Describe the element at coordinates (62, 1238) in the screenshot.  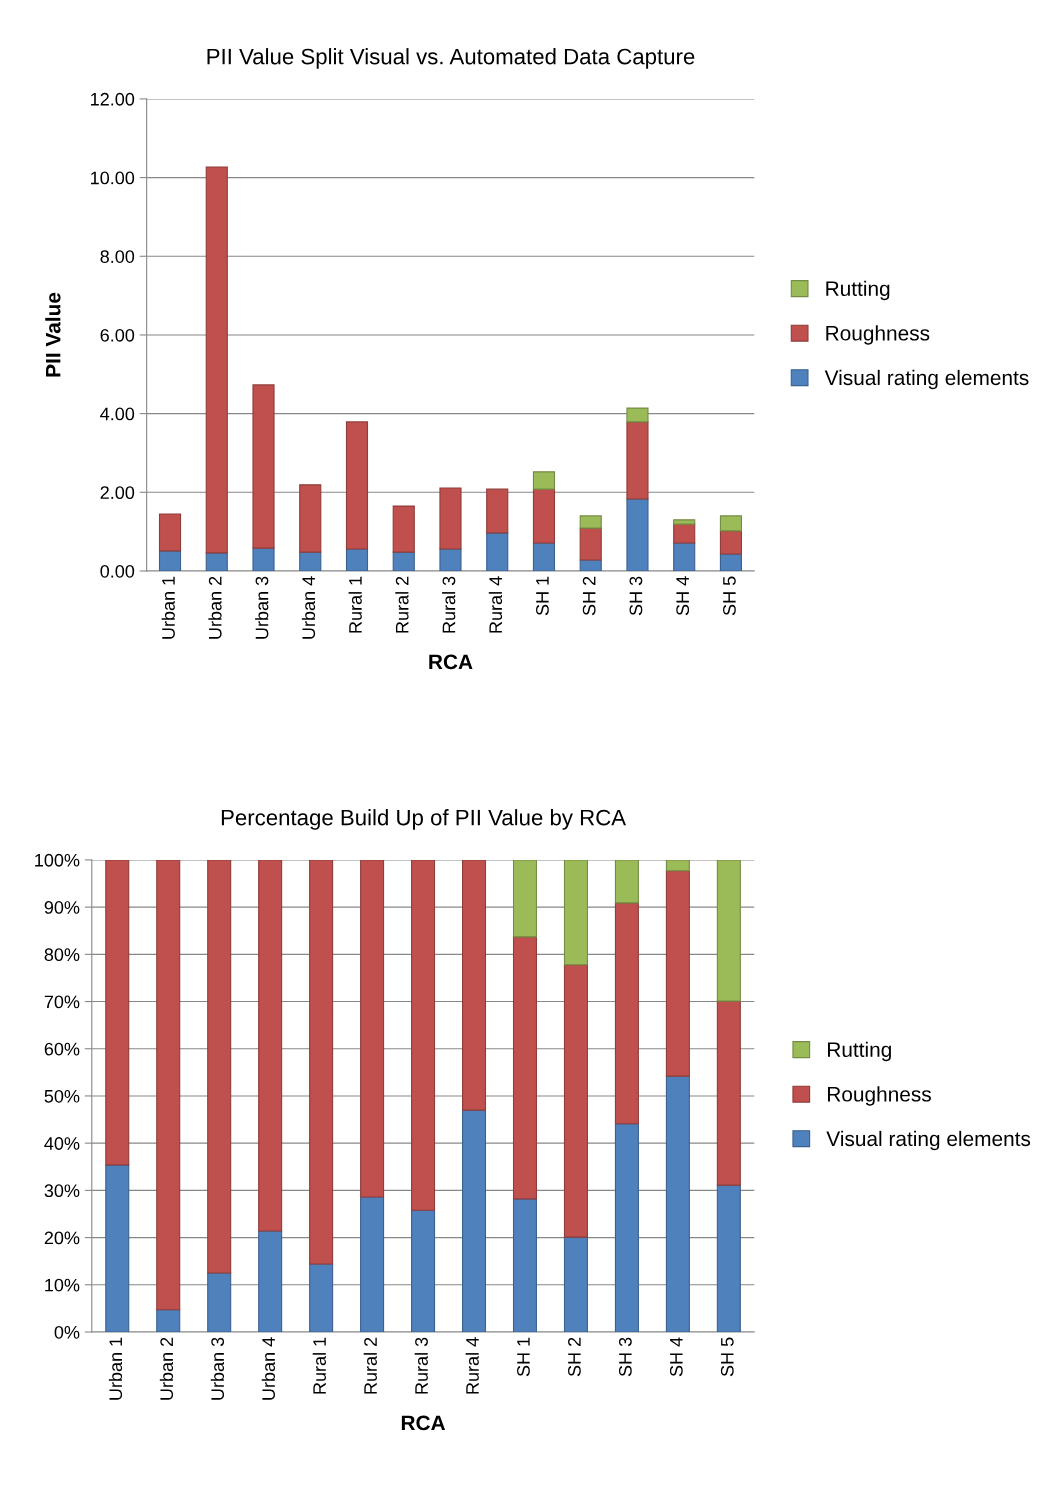
I see `y-tick-label: 20%` at that location.